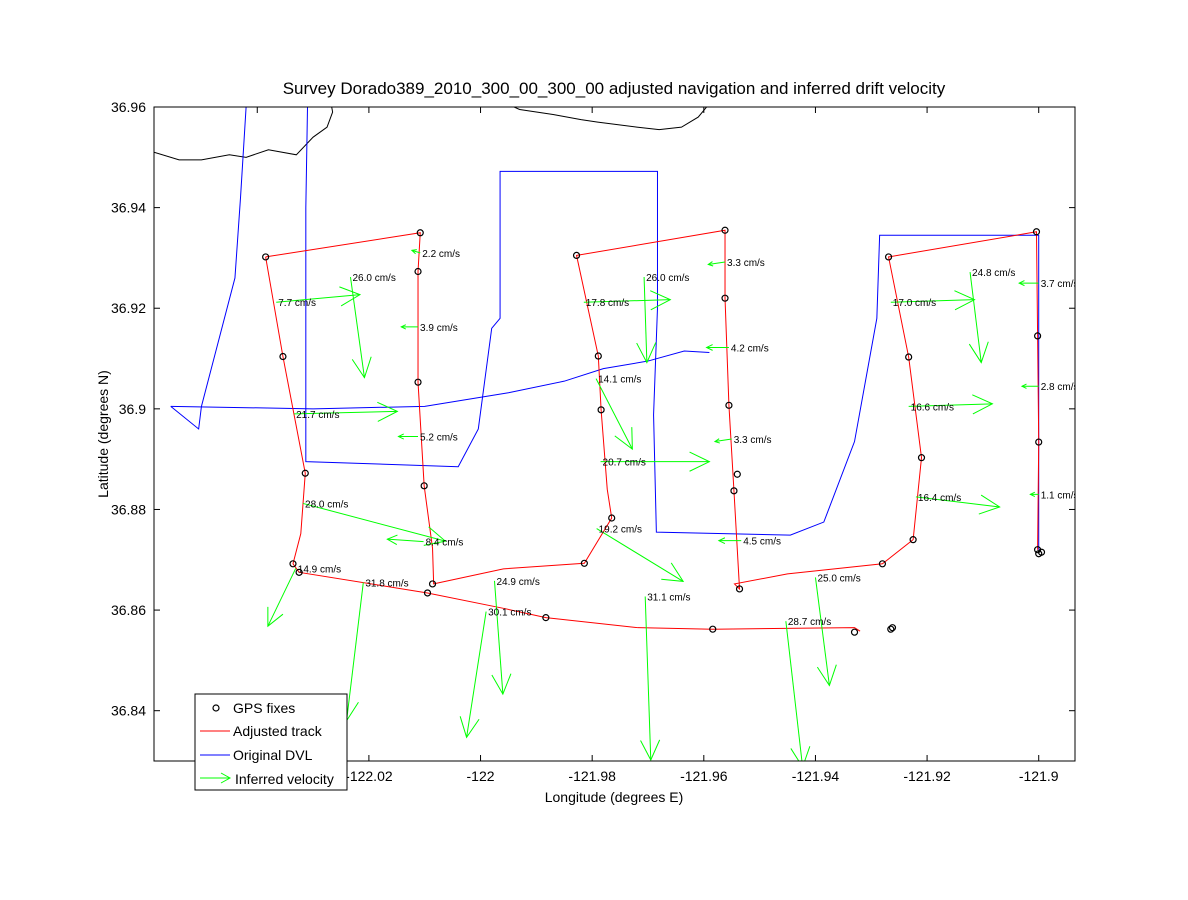 The width and height of the screenshot is (1188, 900). Describe the element at coordinates (750, 348) in the screenshot. I see `velocity-label: 4.2 cm/s` at that location.